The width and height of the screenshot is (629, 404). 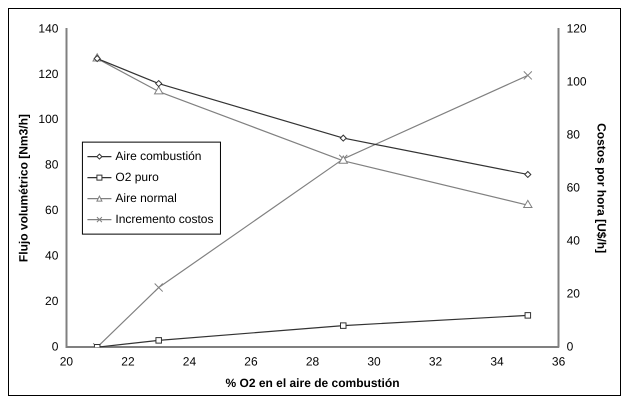 What do you see at coordinates (251, 361) in the screenshot?
I see `x-tick-label: 26` at bounding box center [251, 361].